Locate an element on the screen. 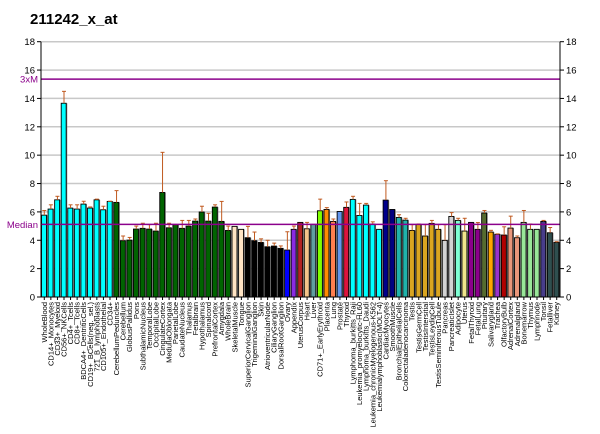 This screenshot has height=434, width=600. x-tick-label: Ovary is located at coordinates (287, 312).